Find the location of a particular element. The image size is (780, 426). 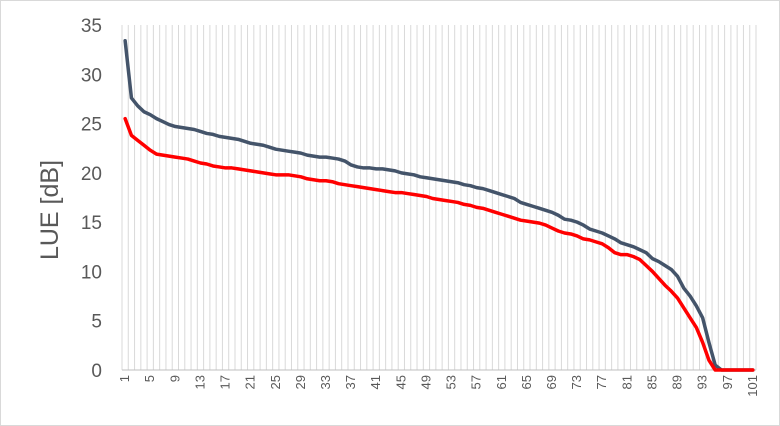

x-tick-label: 53 is located at coordinates (451, 382).